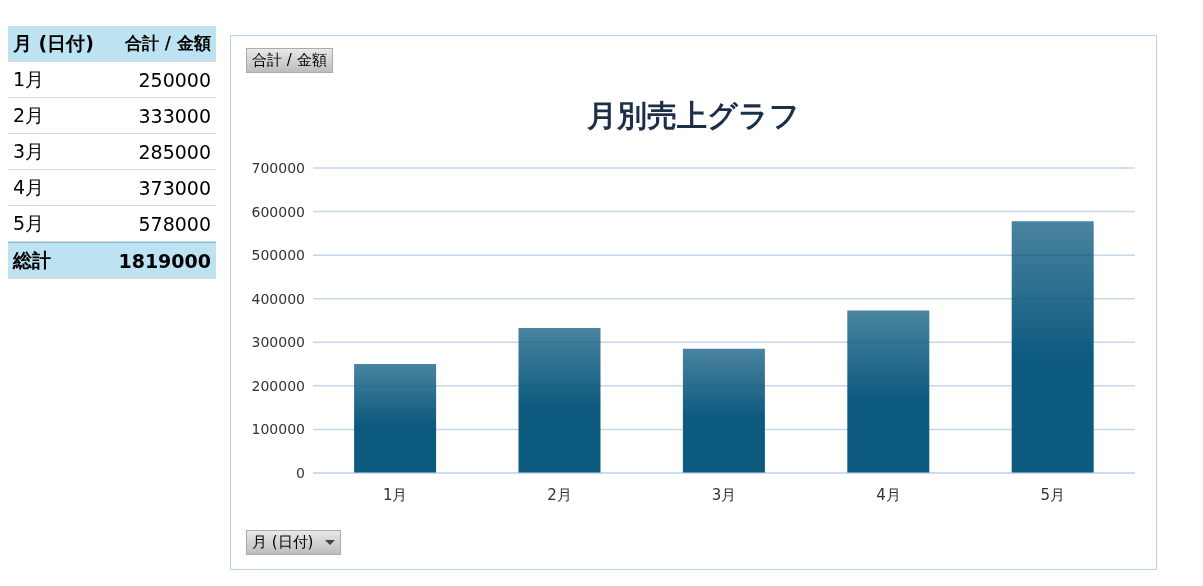  What do you see at coordinates (60, 261) in the screenshot?
I see `text: 総計` at bounding box center [60, 261].